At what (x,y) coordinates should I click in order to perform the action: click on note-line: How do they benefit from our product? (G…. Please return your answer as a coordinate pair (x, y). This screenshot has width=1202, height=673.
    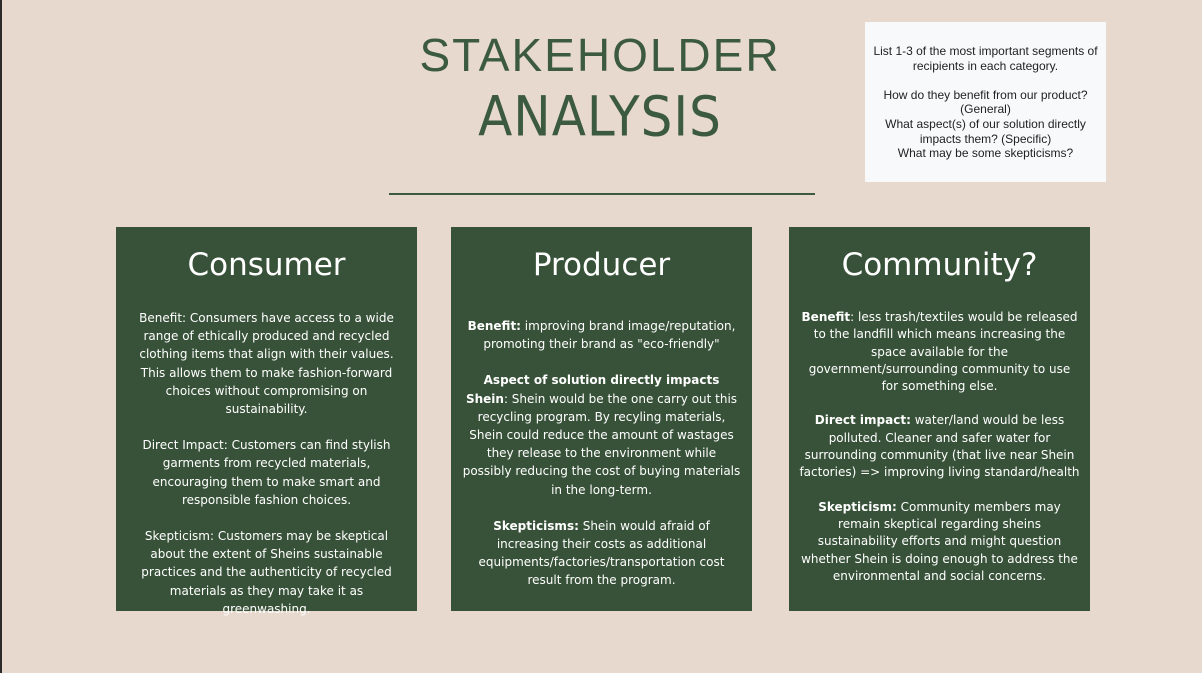
    Looking at the image, I should click on (985, 102).